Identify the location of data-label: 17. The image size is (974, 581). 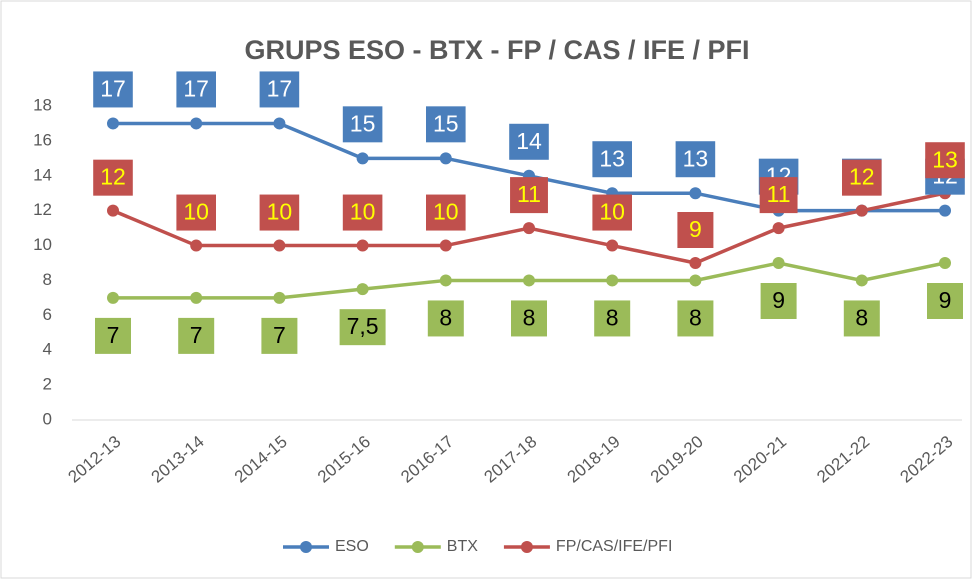
(279, 89).